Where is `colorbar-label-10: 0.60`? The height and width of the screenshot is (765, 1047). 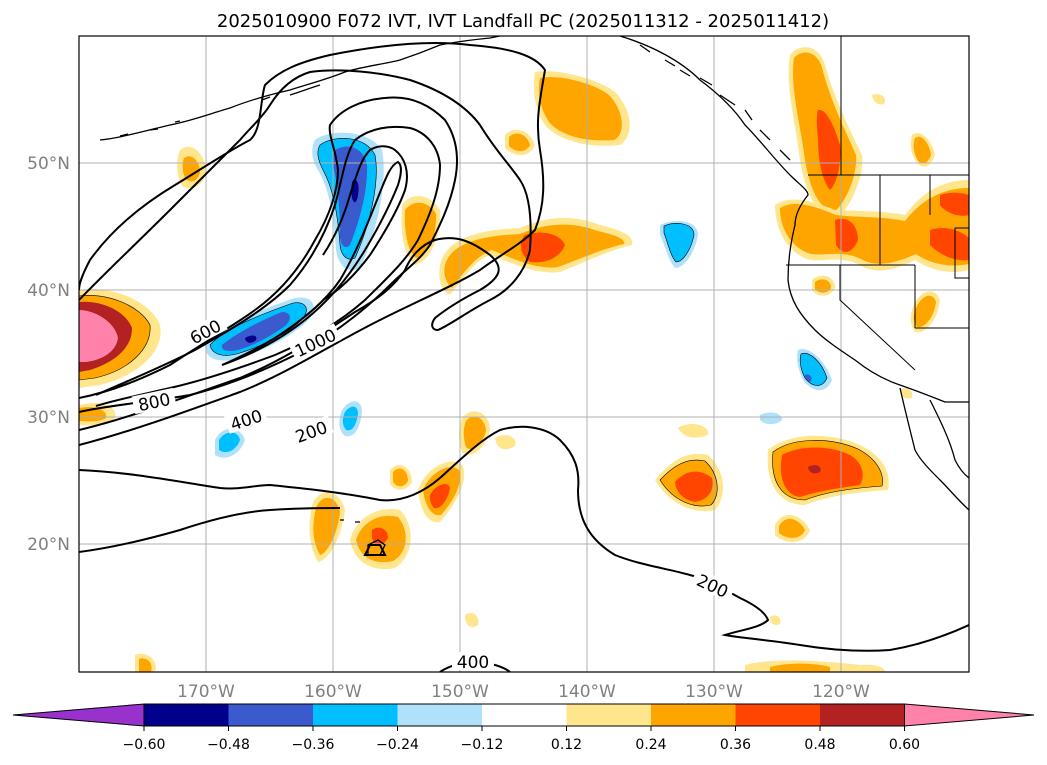 colorbar-label-10: 0.60 is located at coordinates (904, 745).